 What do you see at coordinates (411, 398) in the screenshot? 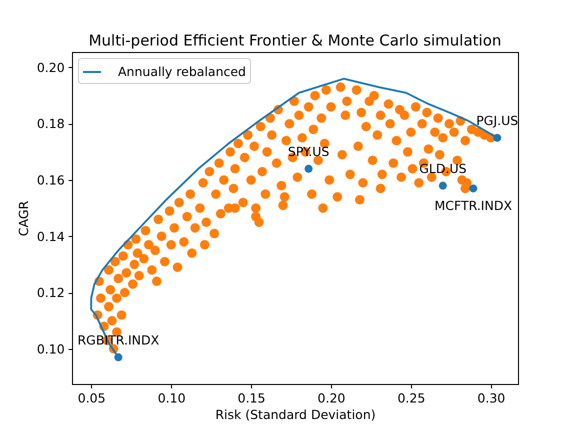
I see `x-tick-label: 0.25` at bounding box center [411, 398].